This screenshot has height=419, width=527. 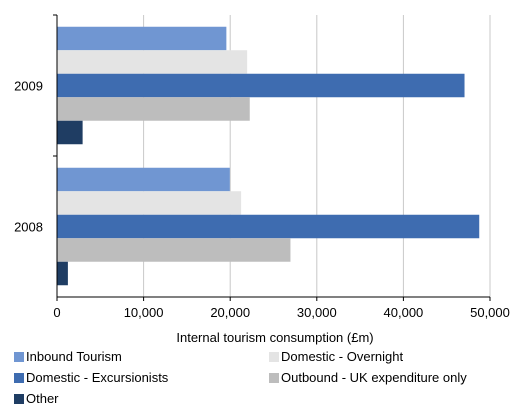 I want to click on legend-item: Other, so click(x=36, y=398).